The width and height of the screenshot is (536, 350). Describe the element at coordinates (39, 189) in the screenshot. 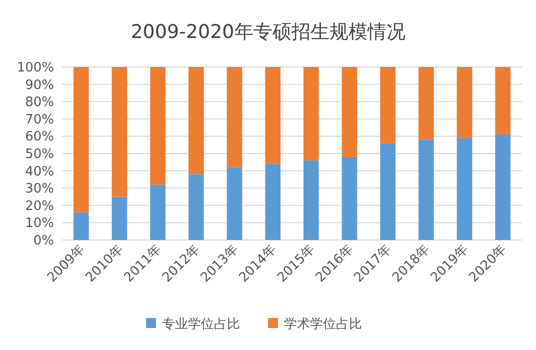

I see `y-tick-label: 30%` at that location.